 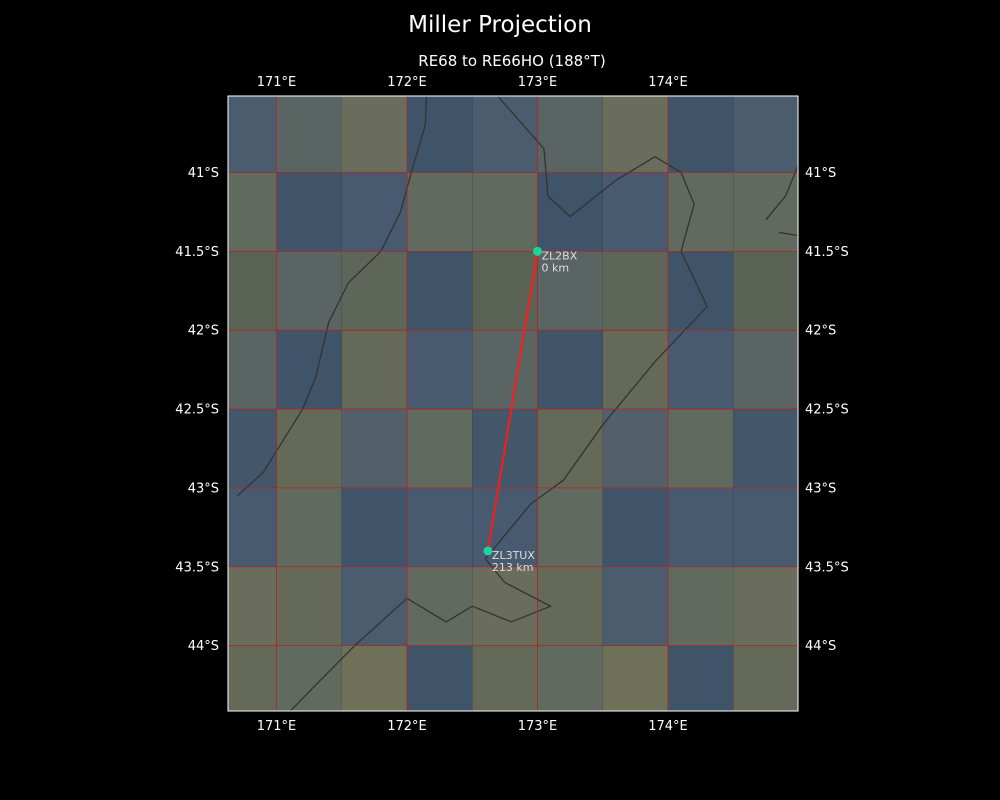 I want to click on lat-label-left: 44°S, so click(x=203, y=646).